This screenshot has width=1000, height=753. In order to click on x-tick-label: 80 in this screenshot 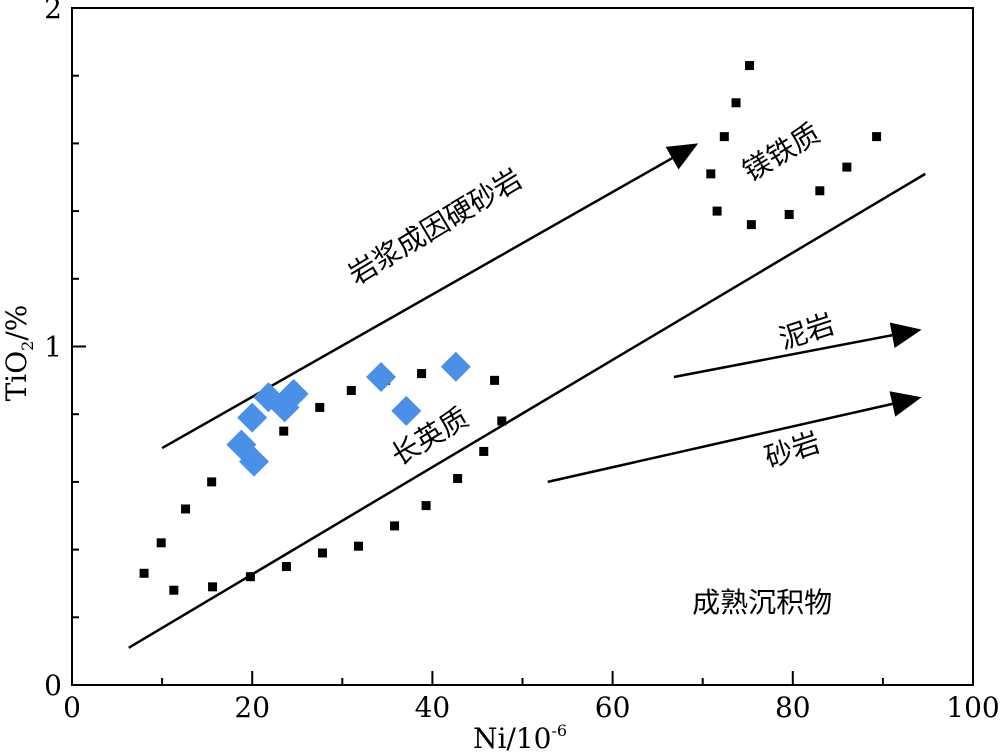, I will do `click(793, 707)`.